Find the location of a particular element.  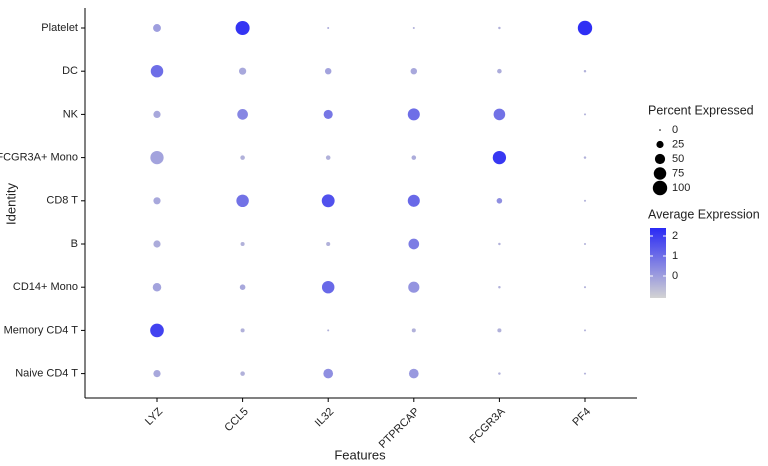

y-tick-label: FCGR3A+ Mono is located at coordinates (39, 158).